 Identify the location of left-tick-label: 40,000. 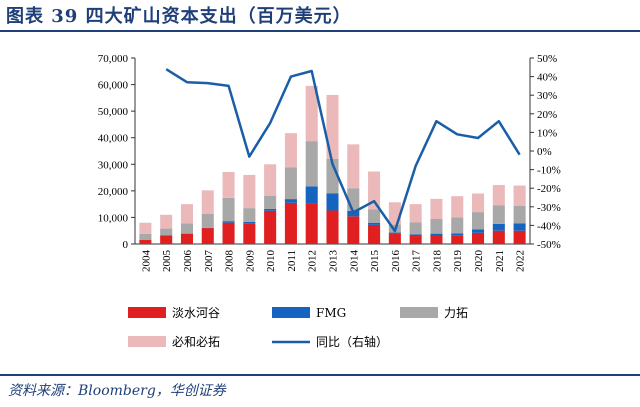
(113, 139).